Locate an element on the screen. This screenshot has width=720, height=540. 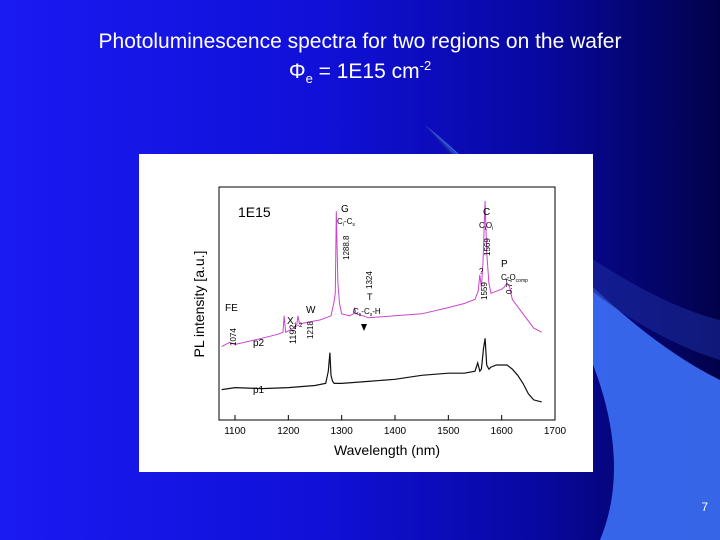
annotation-ci-oi: CiOi is located at coordinates (486, 226).